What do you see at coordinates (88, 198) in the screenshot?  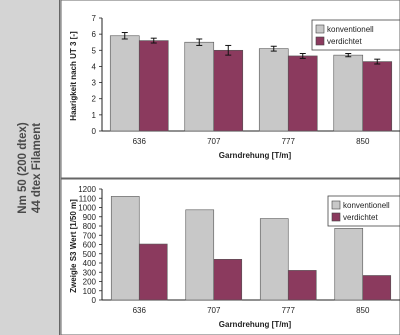 I see `y-tick-label: 1100` at bounding box center [88, 198].